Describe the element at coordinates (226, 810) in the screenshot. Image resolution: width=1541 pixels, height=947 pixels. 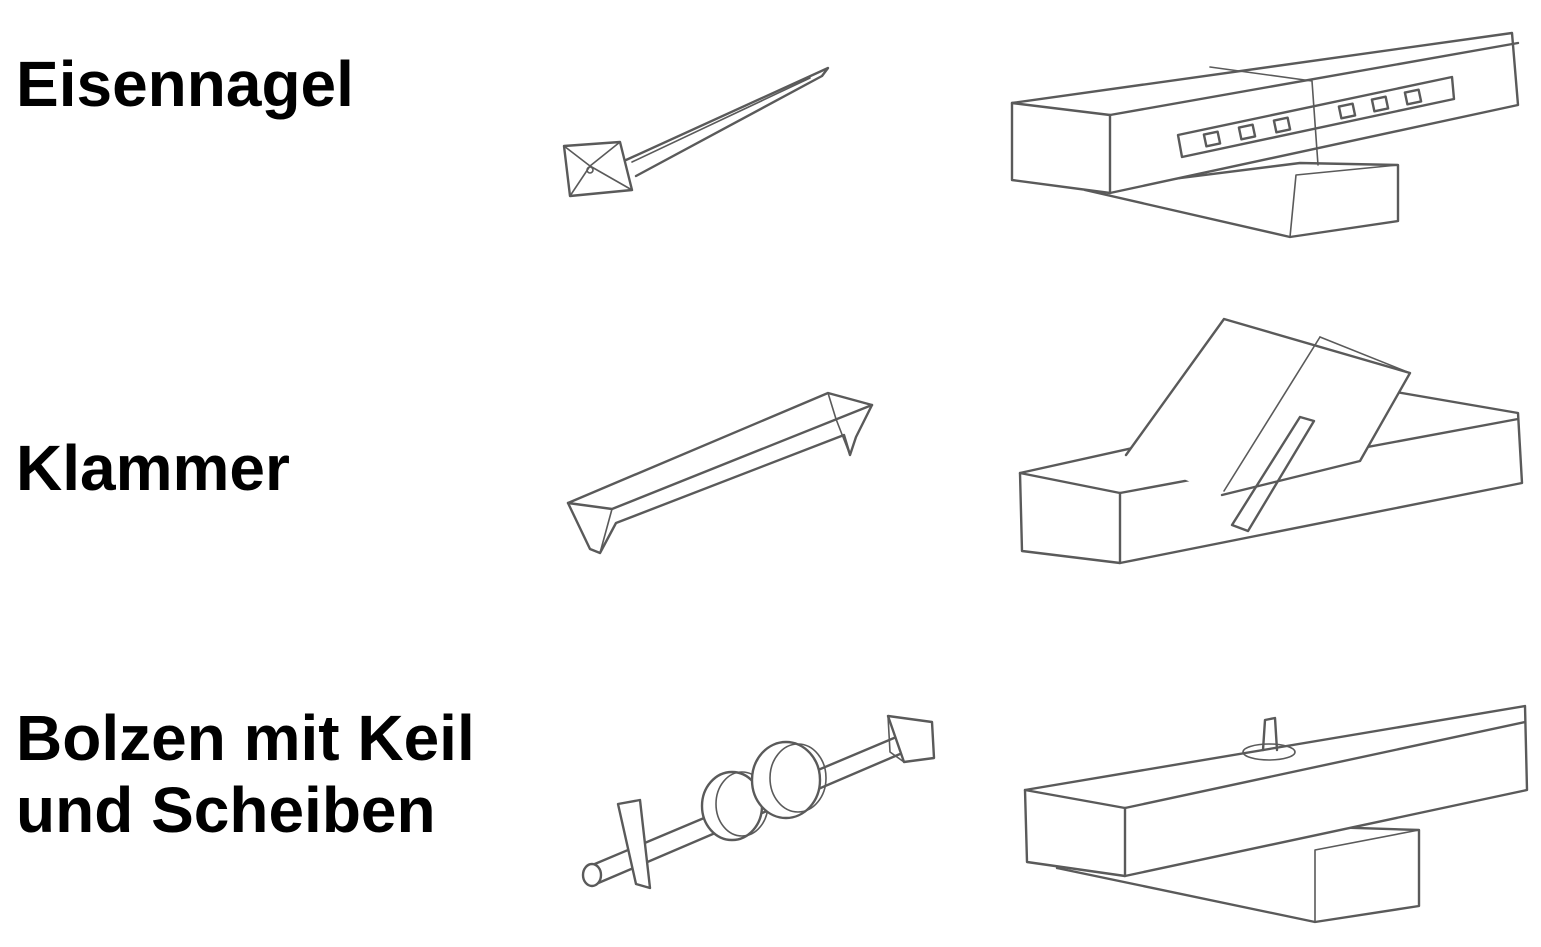
I see `label-line: und Scheiben` at that location.